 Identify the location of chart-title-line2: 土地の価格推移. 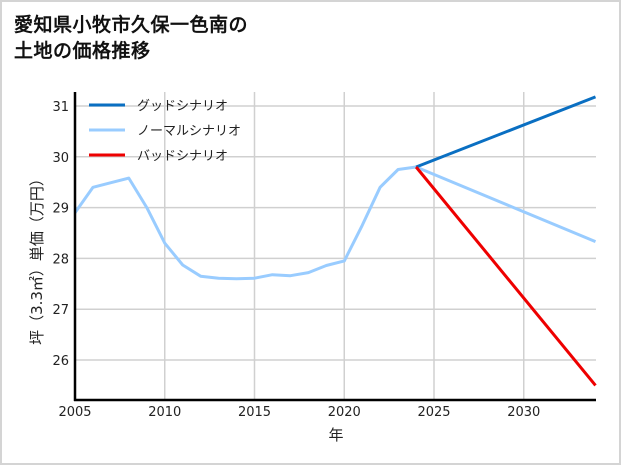
(82, 51).